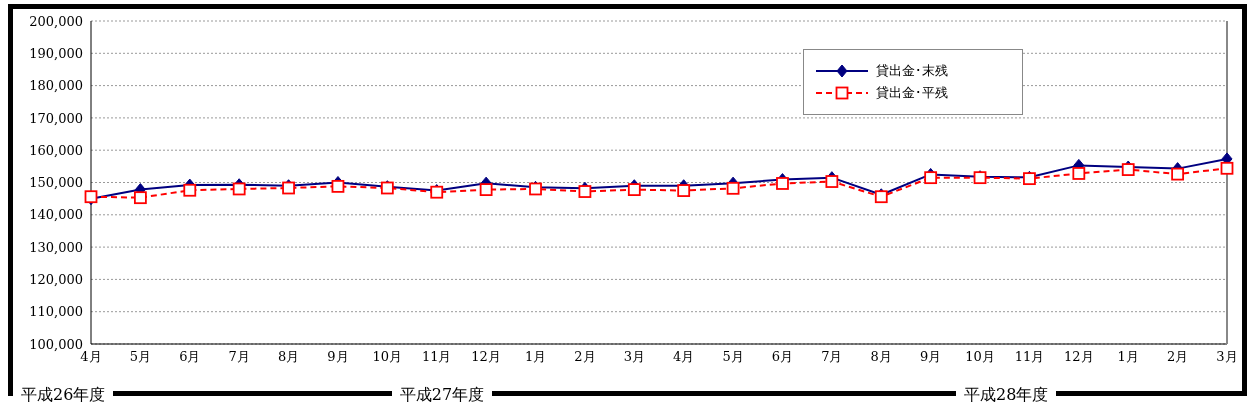 This screenshot has height=416, width=1255. I want to click on y-tick-label: 160,000, so click(56, 150).